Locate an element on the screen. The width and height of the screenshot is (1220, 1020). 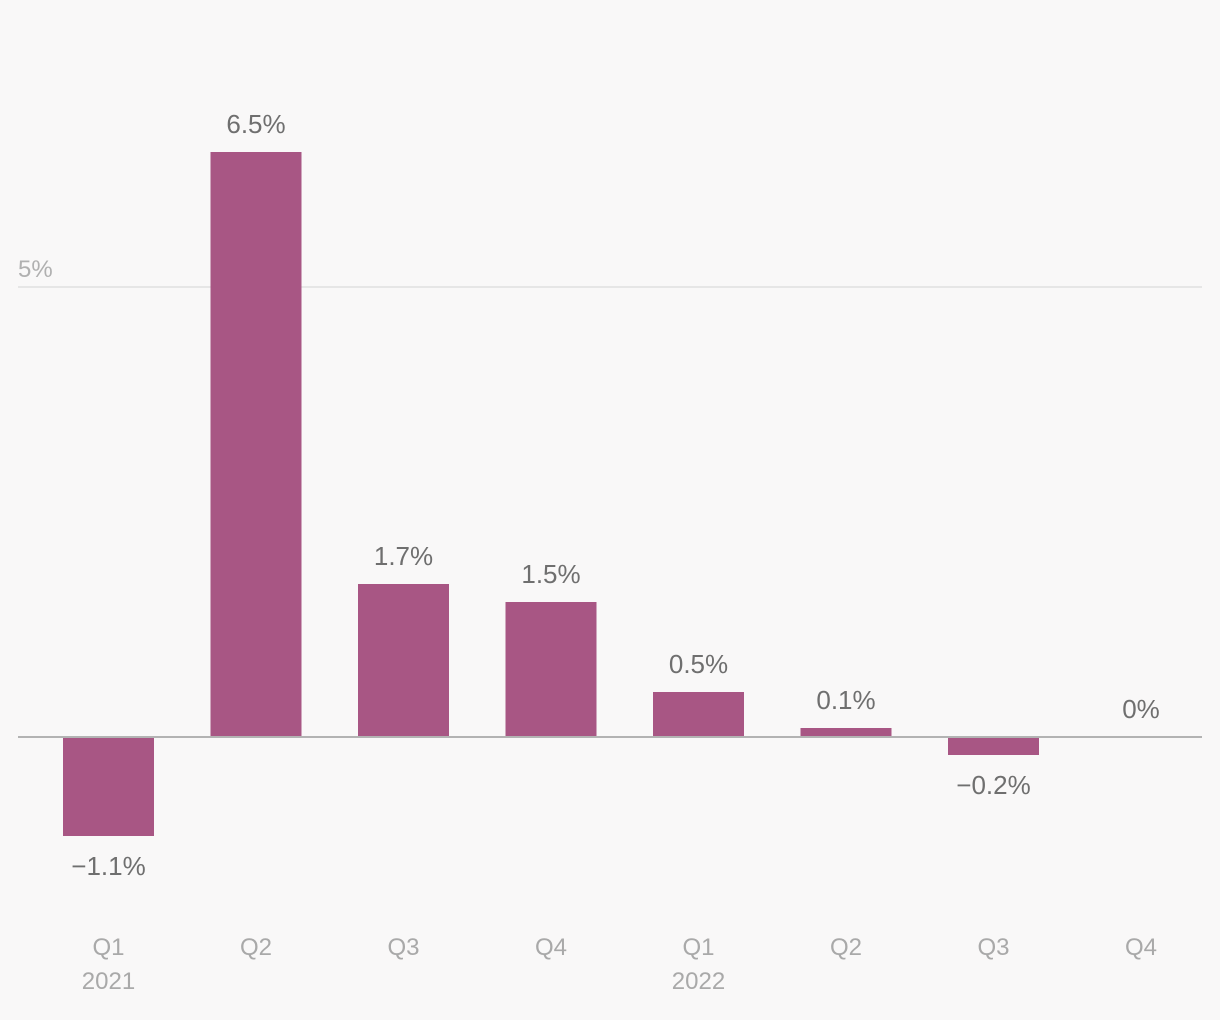
data-label: 0% is located at coordinates (1141, 709).